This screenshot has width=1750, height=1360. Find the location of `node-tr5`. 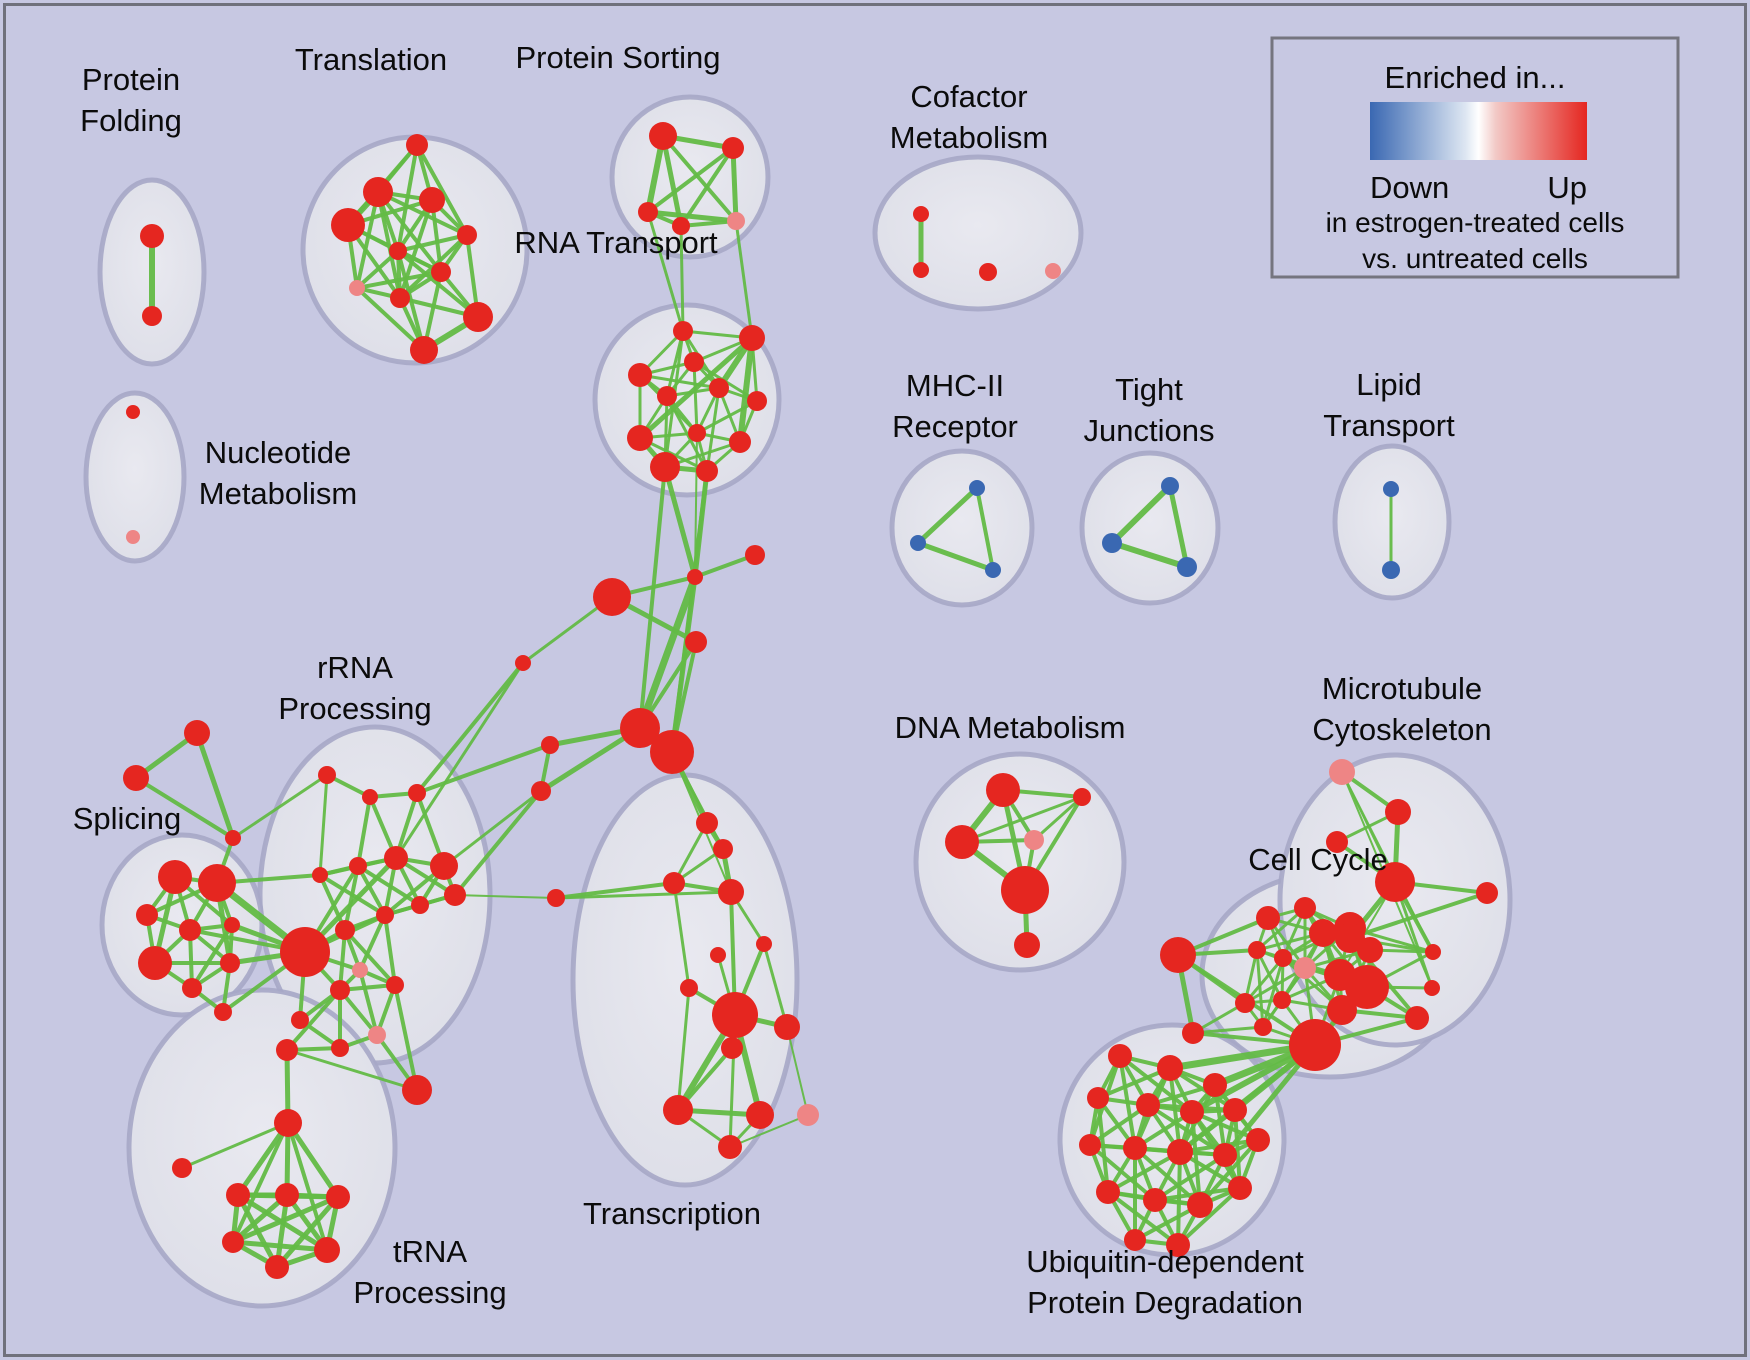

node-tr5 is located at coordinates (467, 235).